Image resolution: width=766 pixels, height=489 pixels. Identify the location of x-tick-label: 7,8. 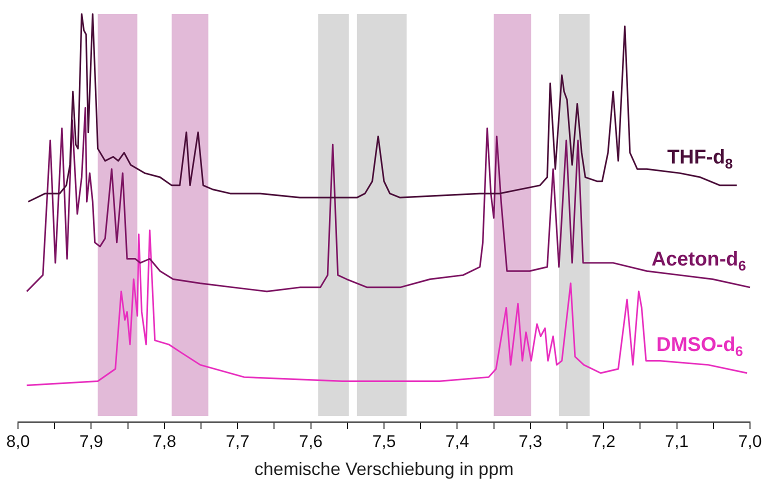
(164, 441).